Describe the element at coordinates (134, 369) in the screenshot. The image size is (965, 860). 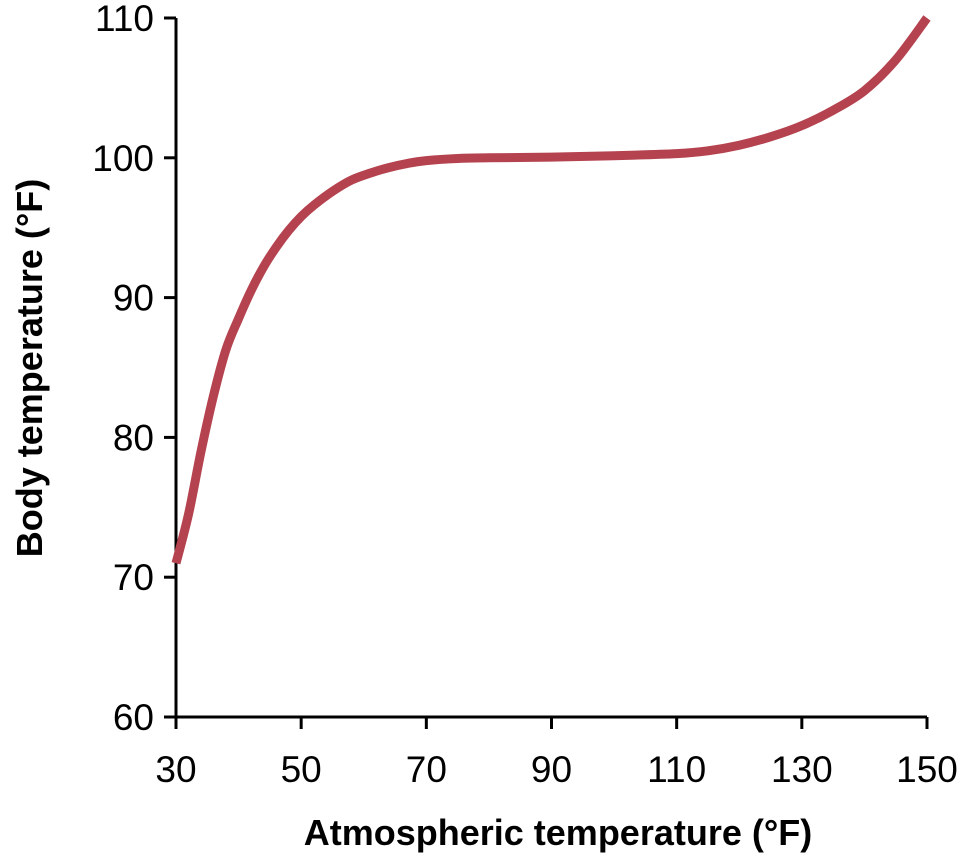
I see `y-ticks: 60 70 80 90 100 110` at that location.